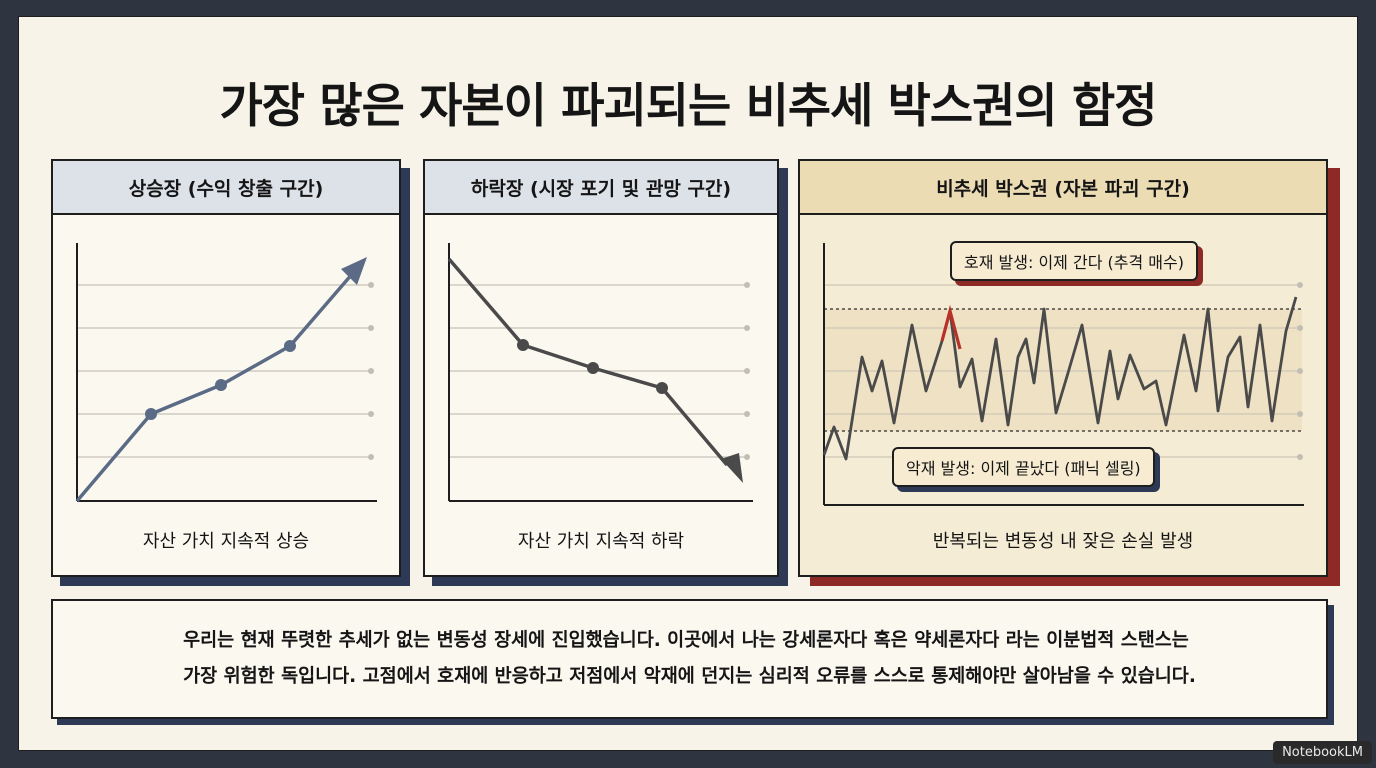  What do you see at coordinates (226, 541) in the screenshot?
I see `uptrend-caption: 자산 가치 지속적 상승` at bounding box center [226, 541].